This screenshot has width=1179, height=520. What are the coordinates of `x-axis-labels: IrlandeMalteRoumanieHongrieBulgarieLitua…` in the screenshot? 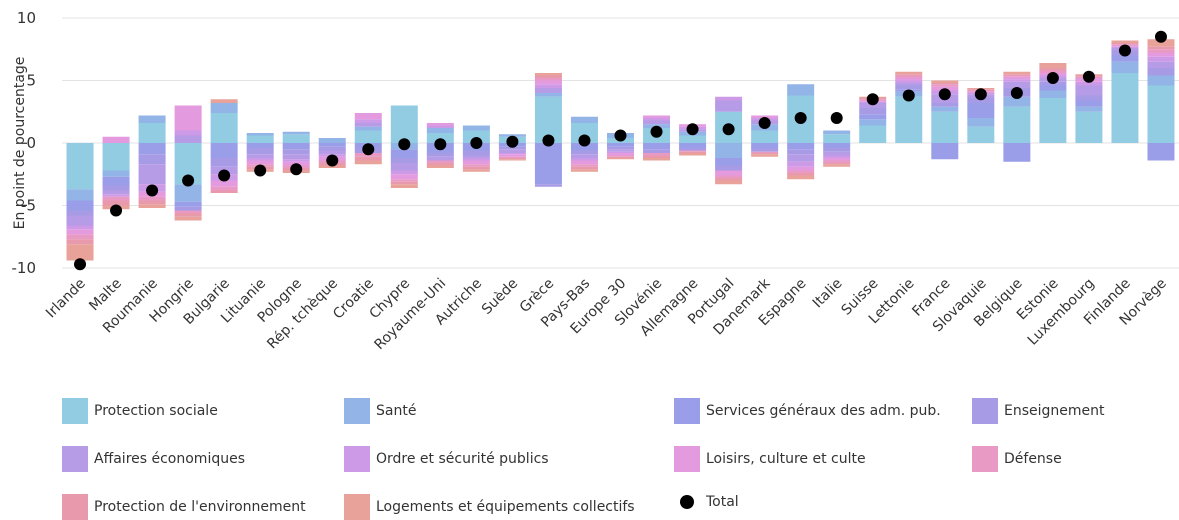 It's located at (606, 314).